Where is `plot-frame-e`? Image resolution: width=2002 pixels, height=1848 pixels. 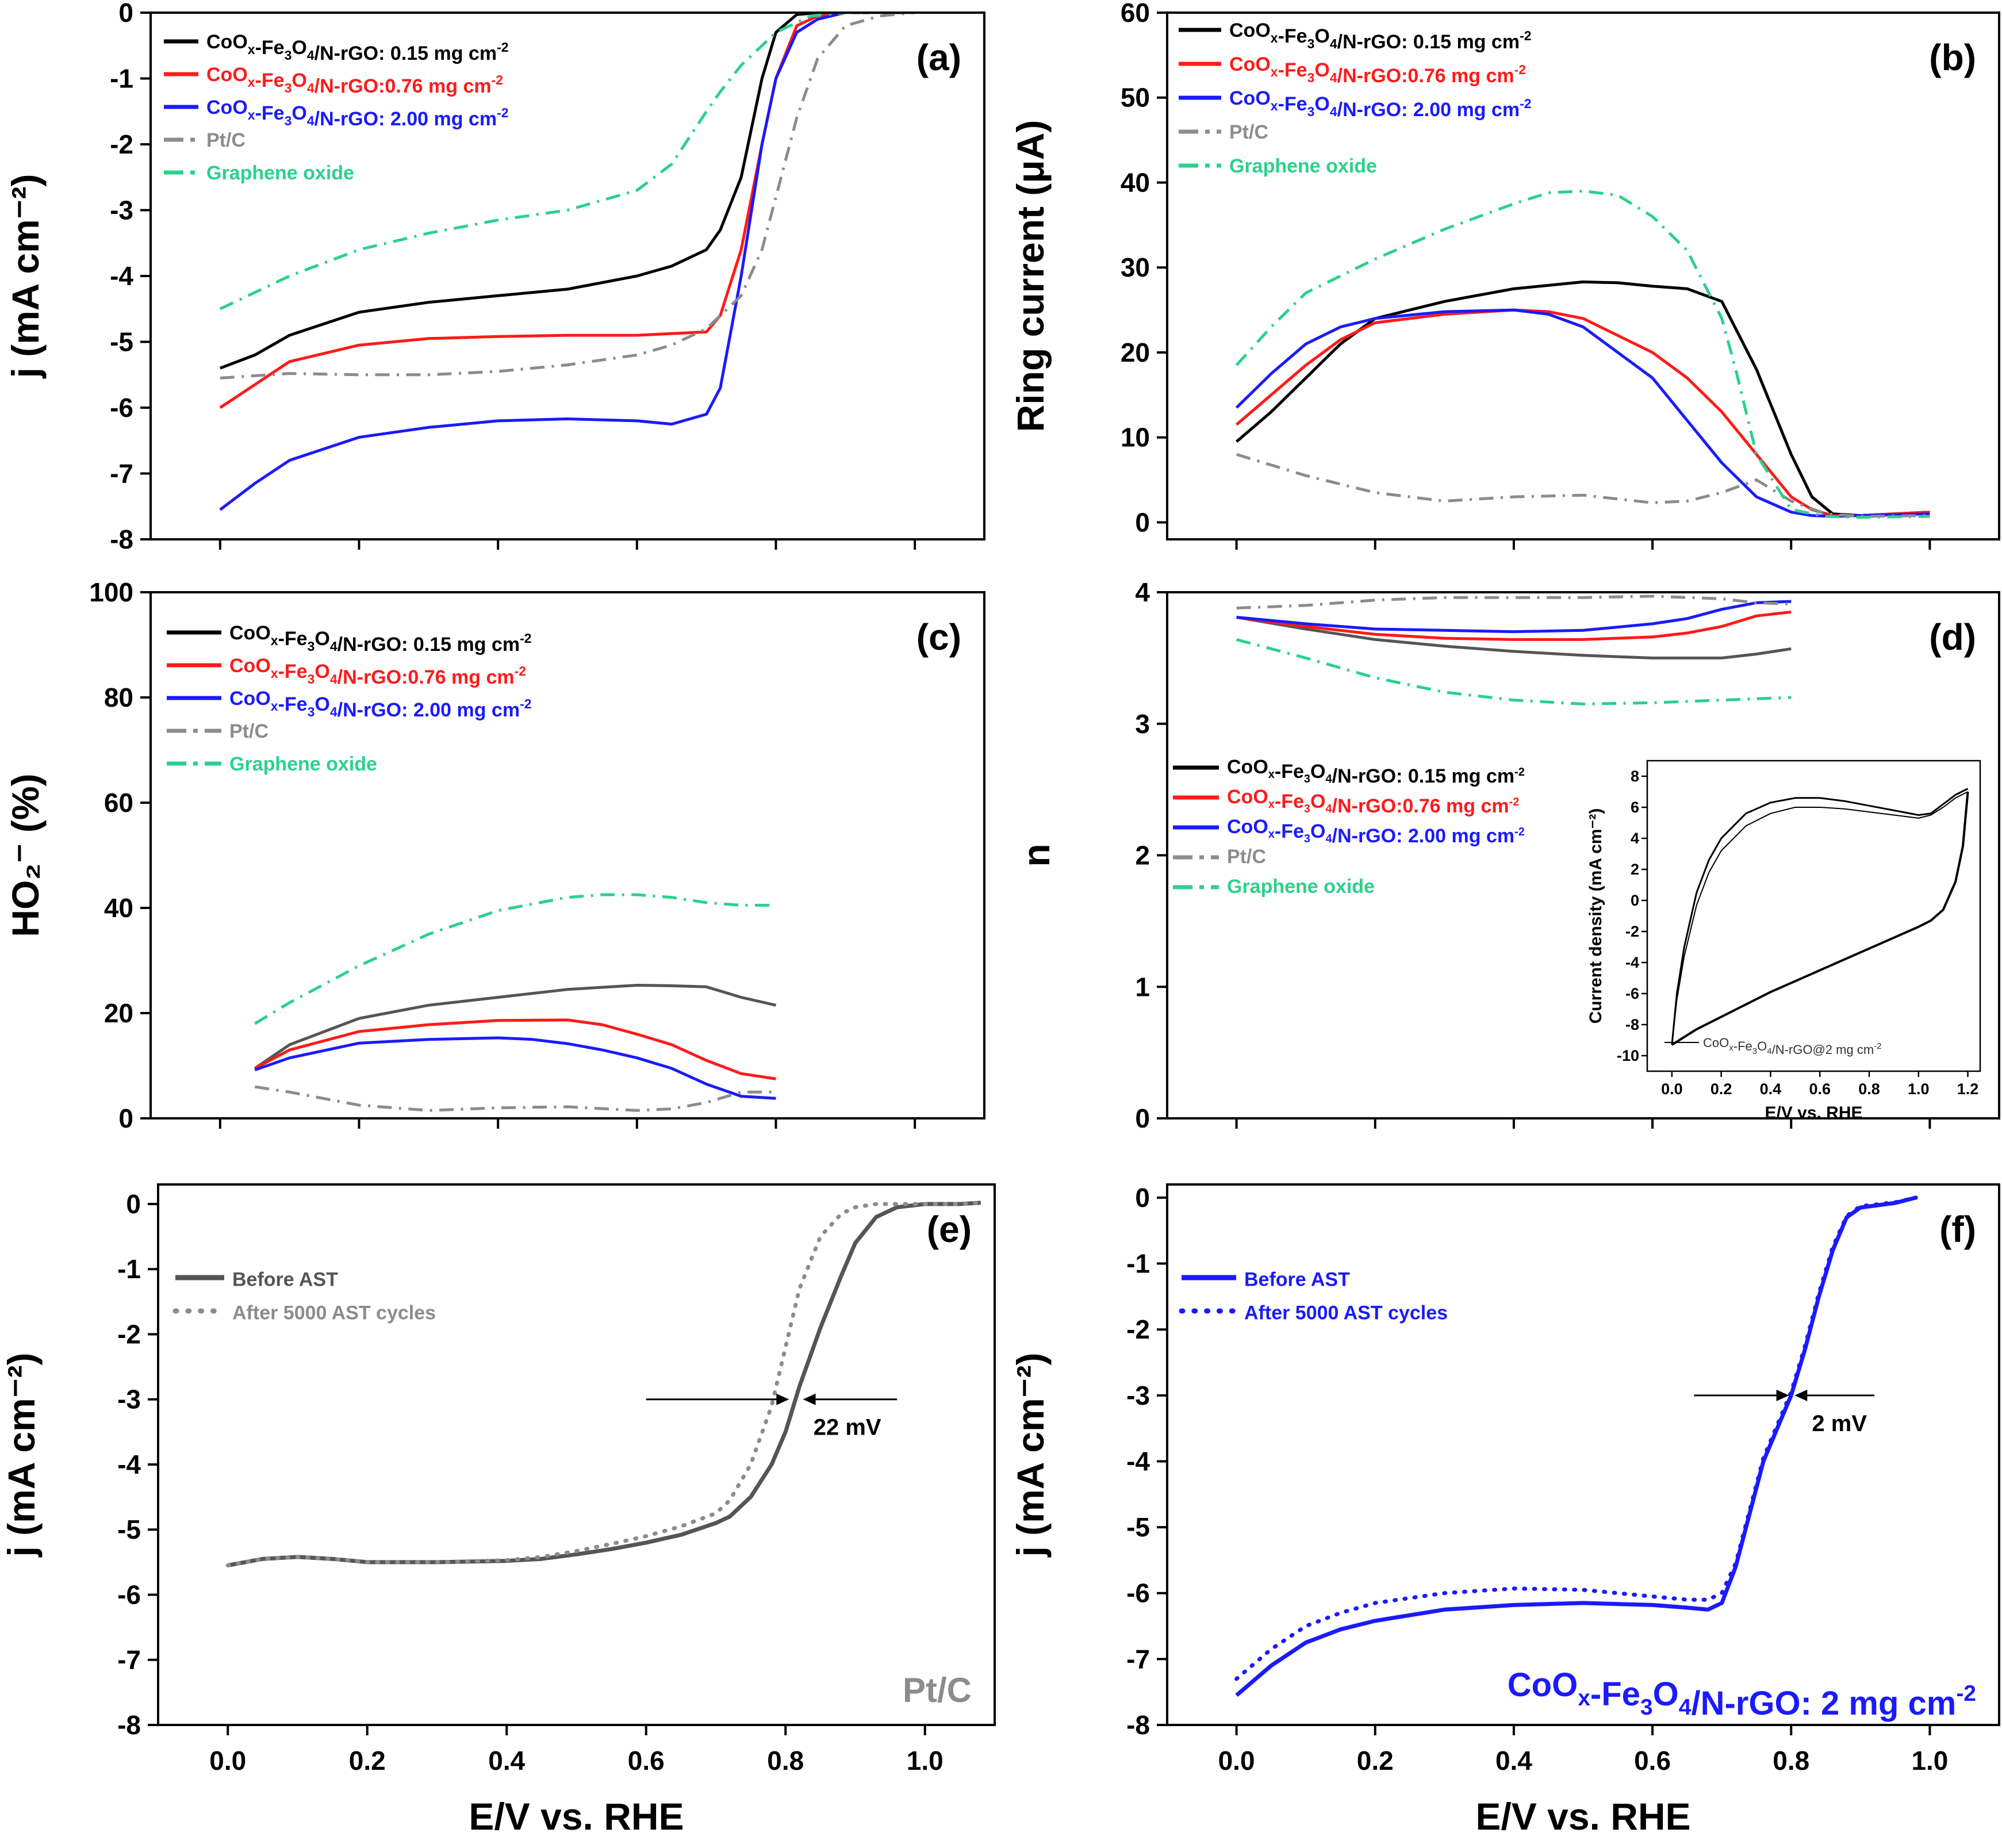 plot-frame-e is located at coordinates (576, 1454).